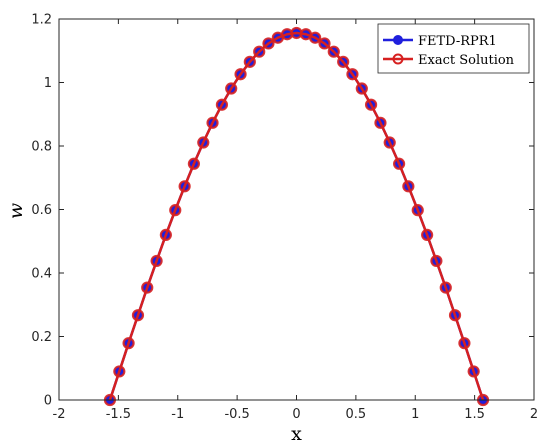  I want to click on legend-box, so click(453, 48).